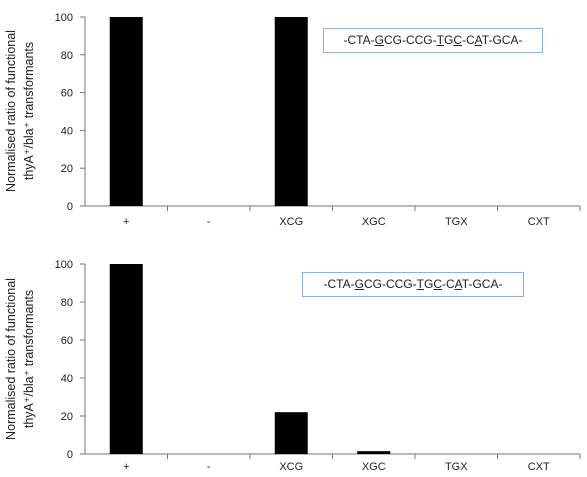 Image resolution: width=587 pixels, height=477 pixels. Describe the element at coordinates (374, 452) in the screenshot. I see `bar-XGC` at that location.